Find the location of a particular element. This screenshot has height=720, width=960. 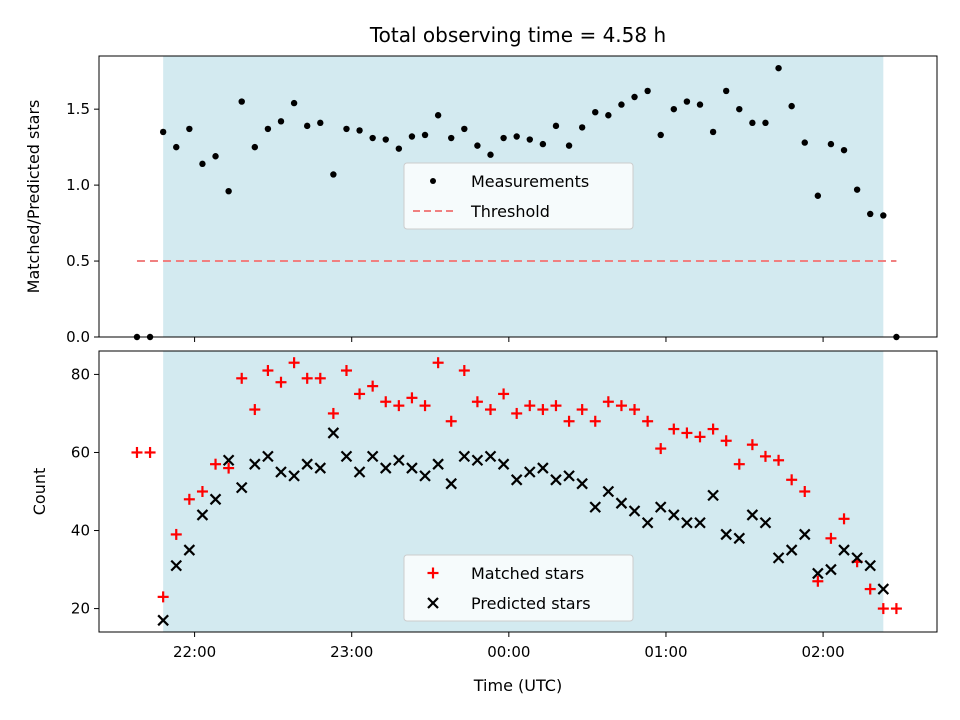

x-axis-label: Time (UTC) is located at coordinates (517, 685).